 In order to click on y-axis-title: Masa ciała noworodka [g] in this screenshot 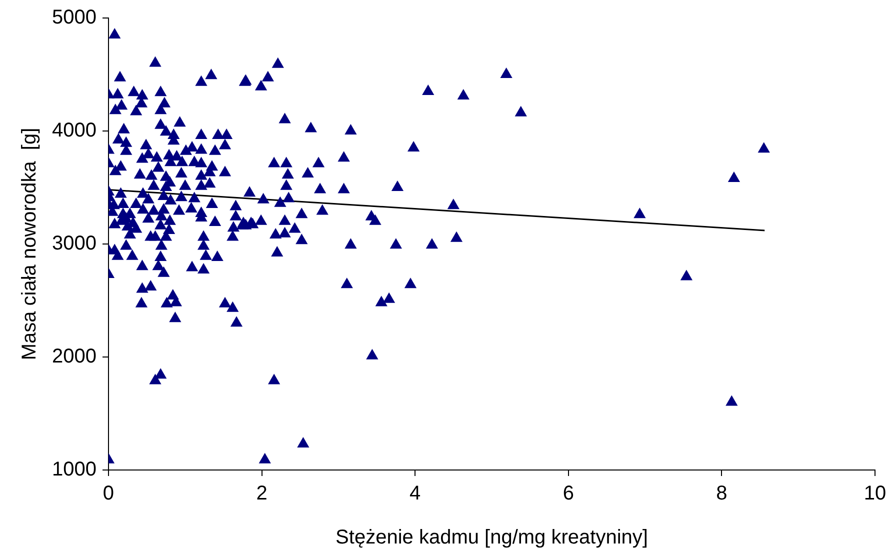, I will do `click(29, 244)`.